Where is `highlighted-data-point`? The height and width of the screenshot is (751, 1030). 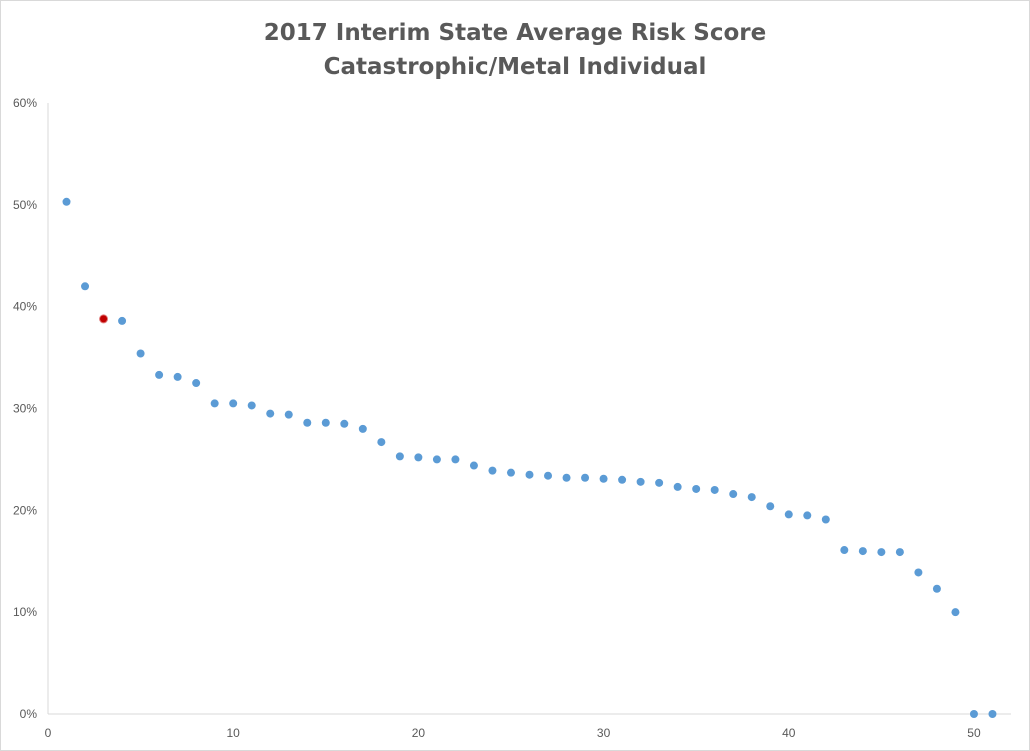 highlighted-data-point is located at coordinates (104, 319).